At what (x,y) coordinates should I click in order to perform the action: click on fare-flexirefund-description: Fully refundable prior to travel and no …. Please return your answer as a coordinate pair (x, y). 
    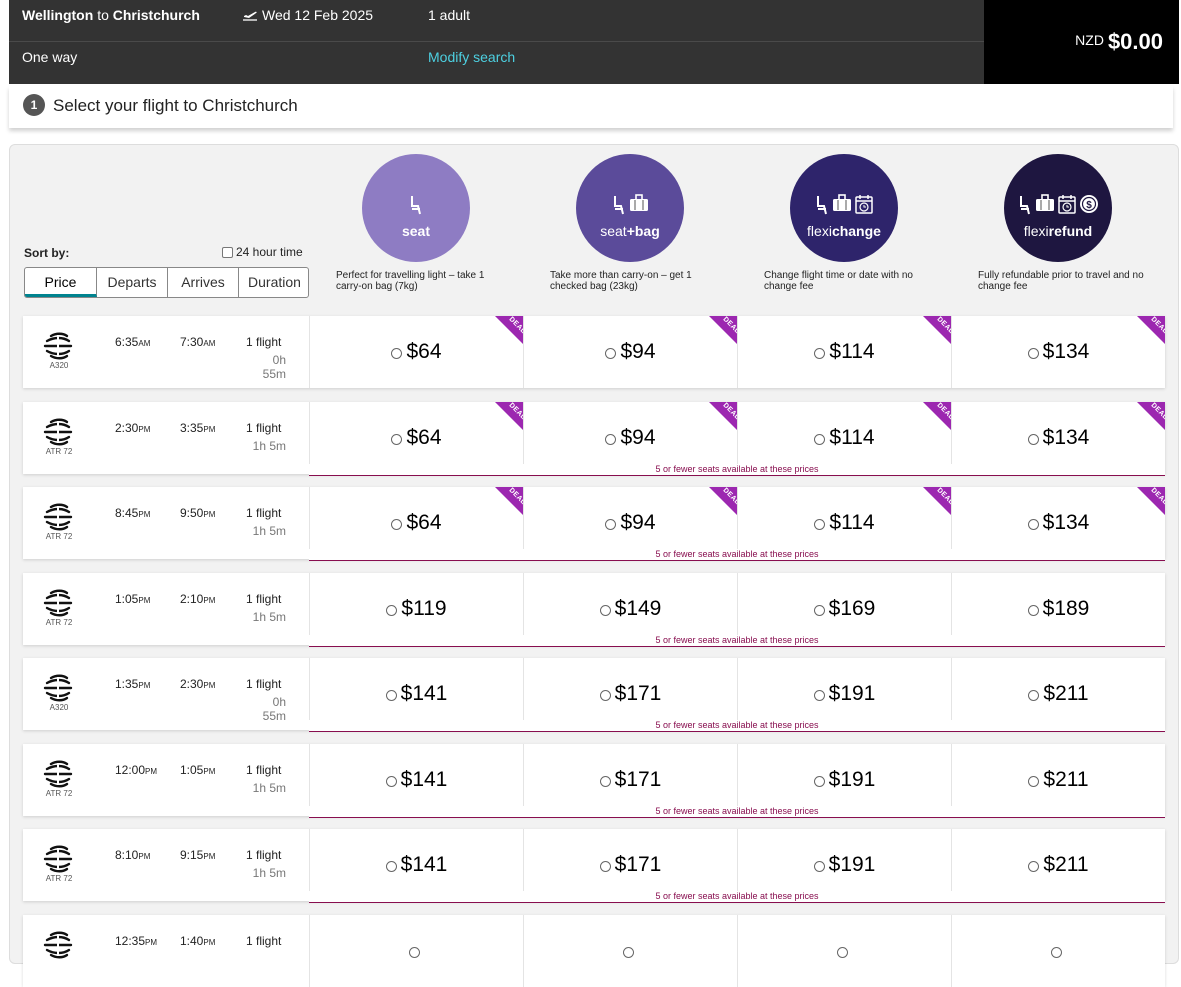
    Looking at the image, I should click on (1061, 281).